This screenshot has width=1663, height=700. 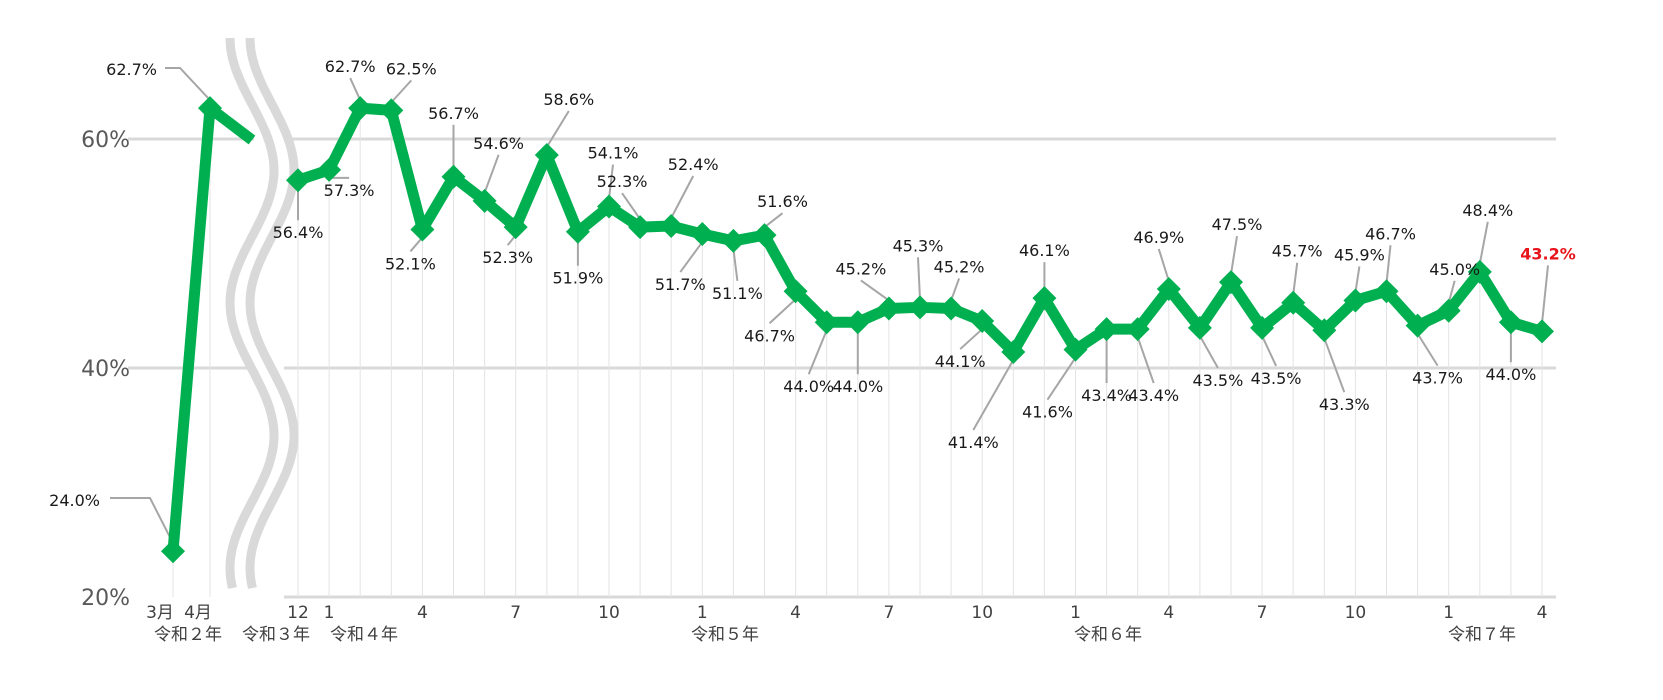 What do you see at coordinates (410, 263) in the screenshot?
I see `data-label: 52.1%` at bounding box center [410, 263].